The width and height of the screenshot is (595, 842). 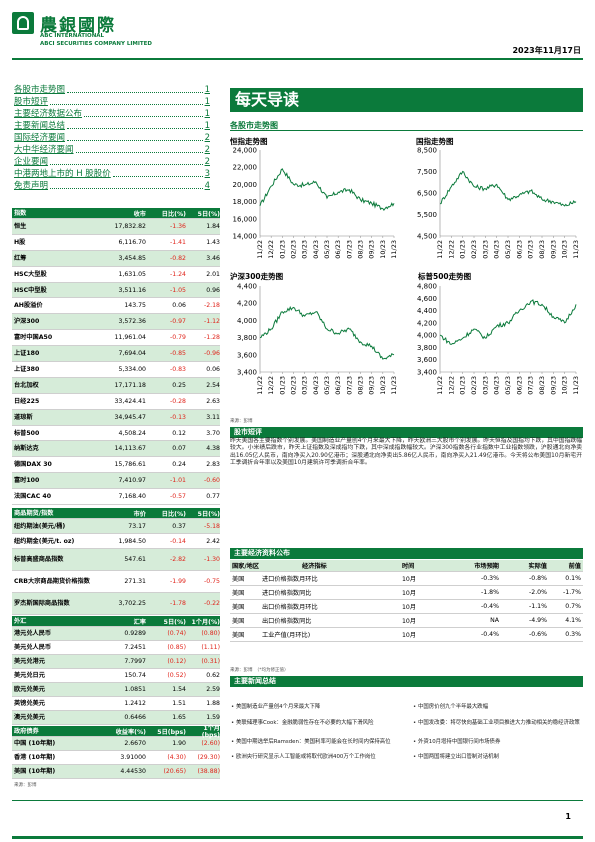 I want to click on econ-cell: 工业产值(月环比), so click(x=286, y=635).